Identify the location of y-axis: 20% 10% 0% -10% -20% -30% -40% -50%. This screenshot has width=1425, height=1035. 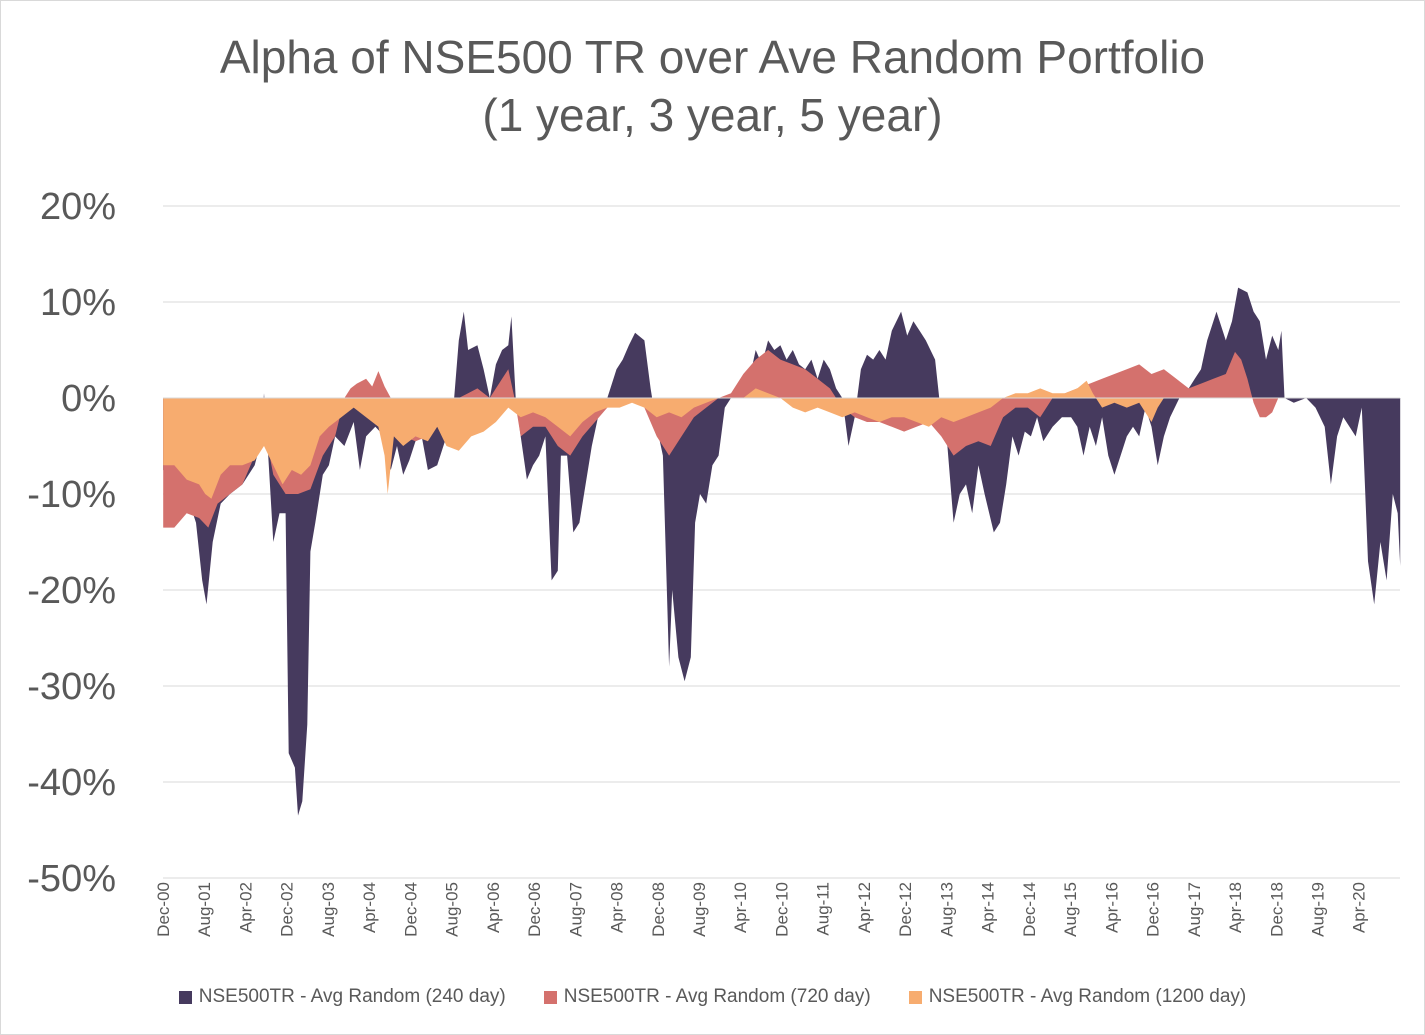
(71, 543).